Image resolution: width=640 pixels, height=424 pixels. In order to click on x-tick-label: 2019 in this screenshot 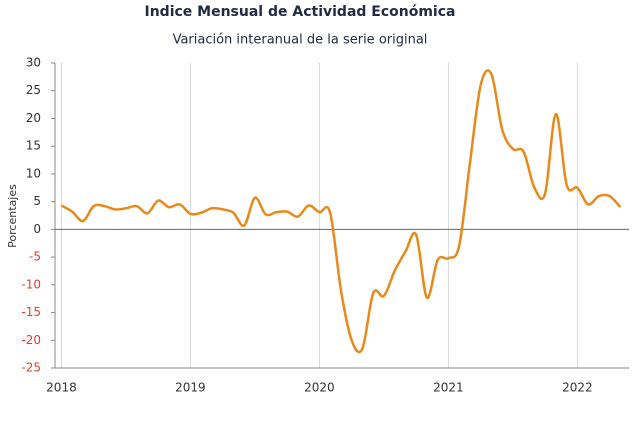, I will do `click(190, 388)`.